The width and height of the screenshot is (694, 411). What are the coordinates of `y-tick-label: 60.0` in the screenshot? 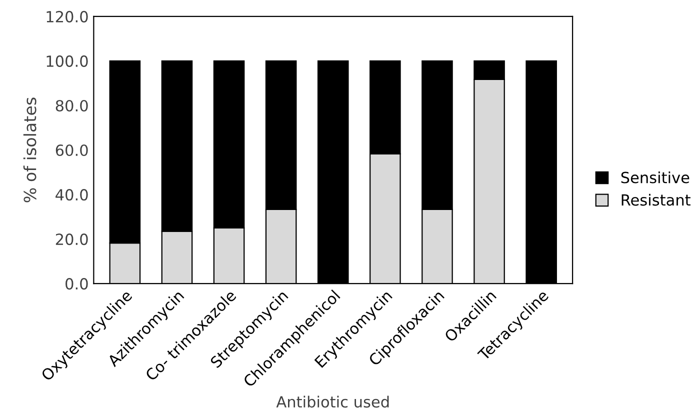 It's located at (72, 150).